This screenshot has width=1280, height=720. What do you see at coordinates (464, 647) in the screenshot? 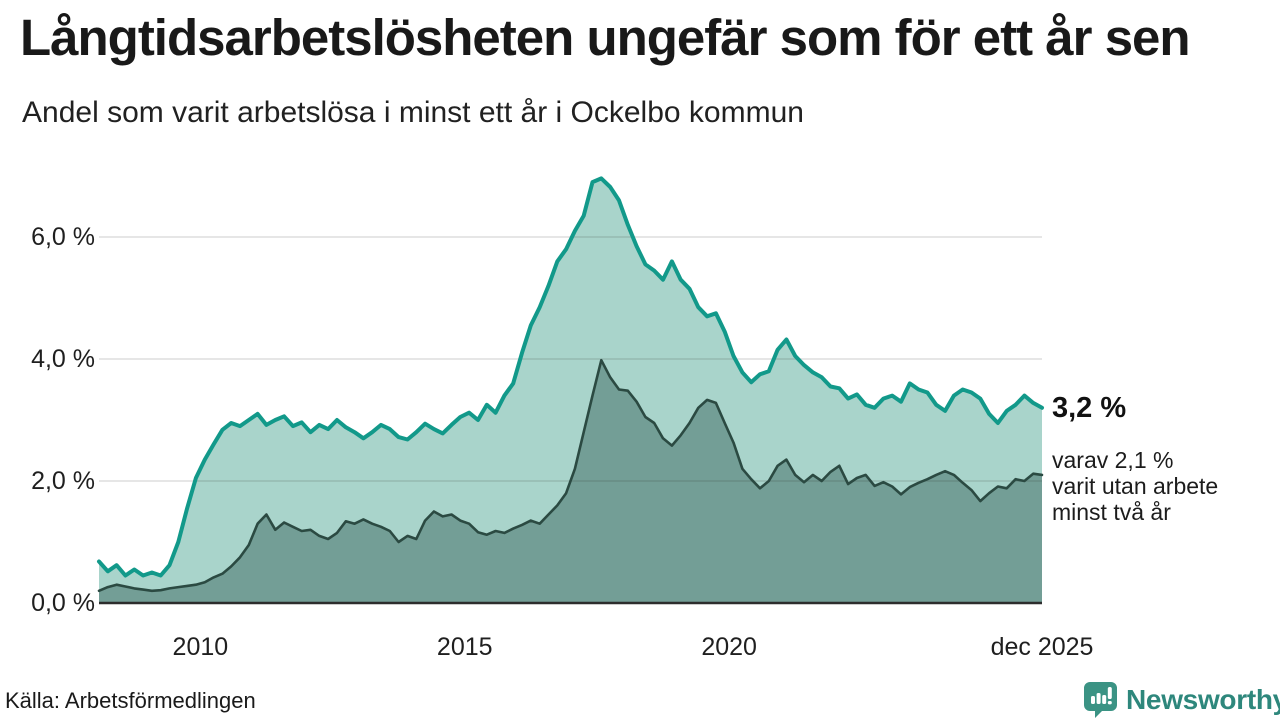
I see `x-tick-label: 2015` at bounding box center [464, 647].